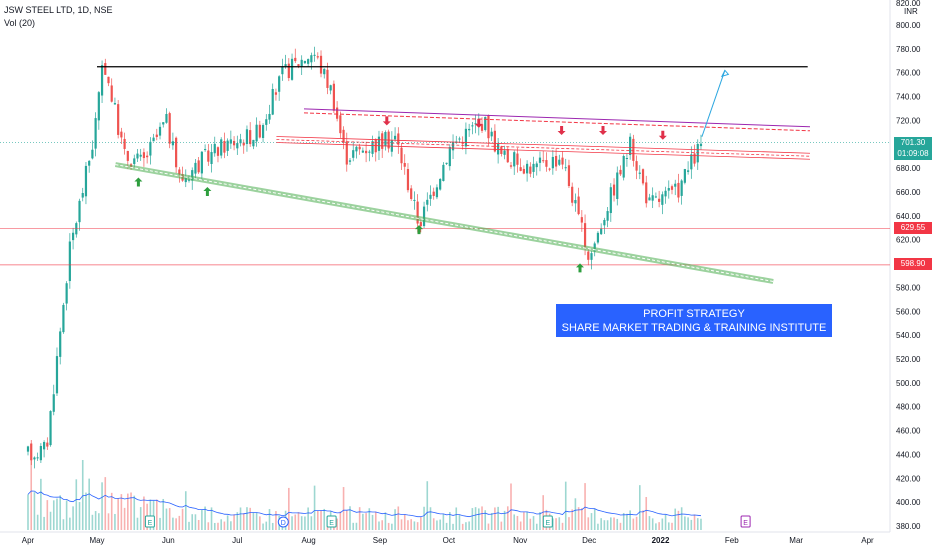 The width and height of the screenshot is (932, 555). I want to click on earnings-event-icon, so click(547, 521).